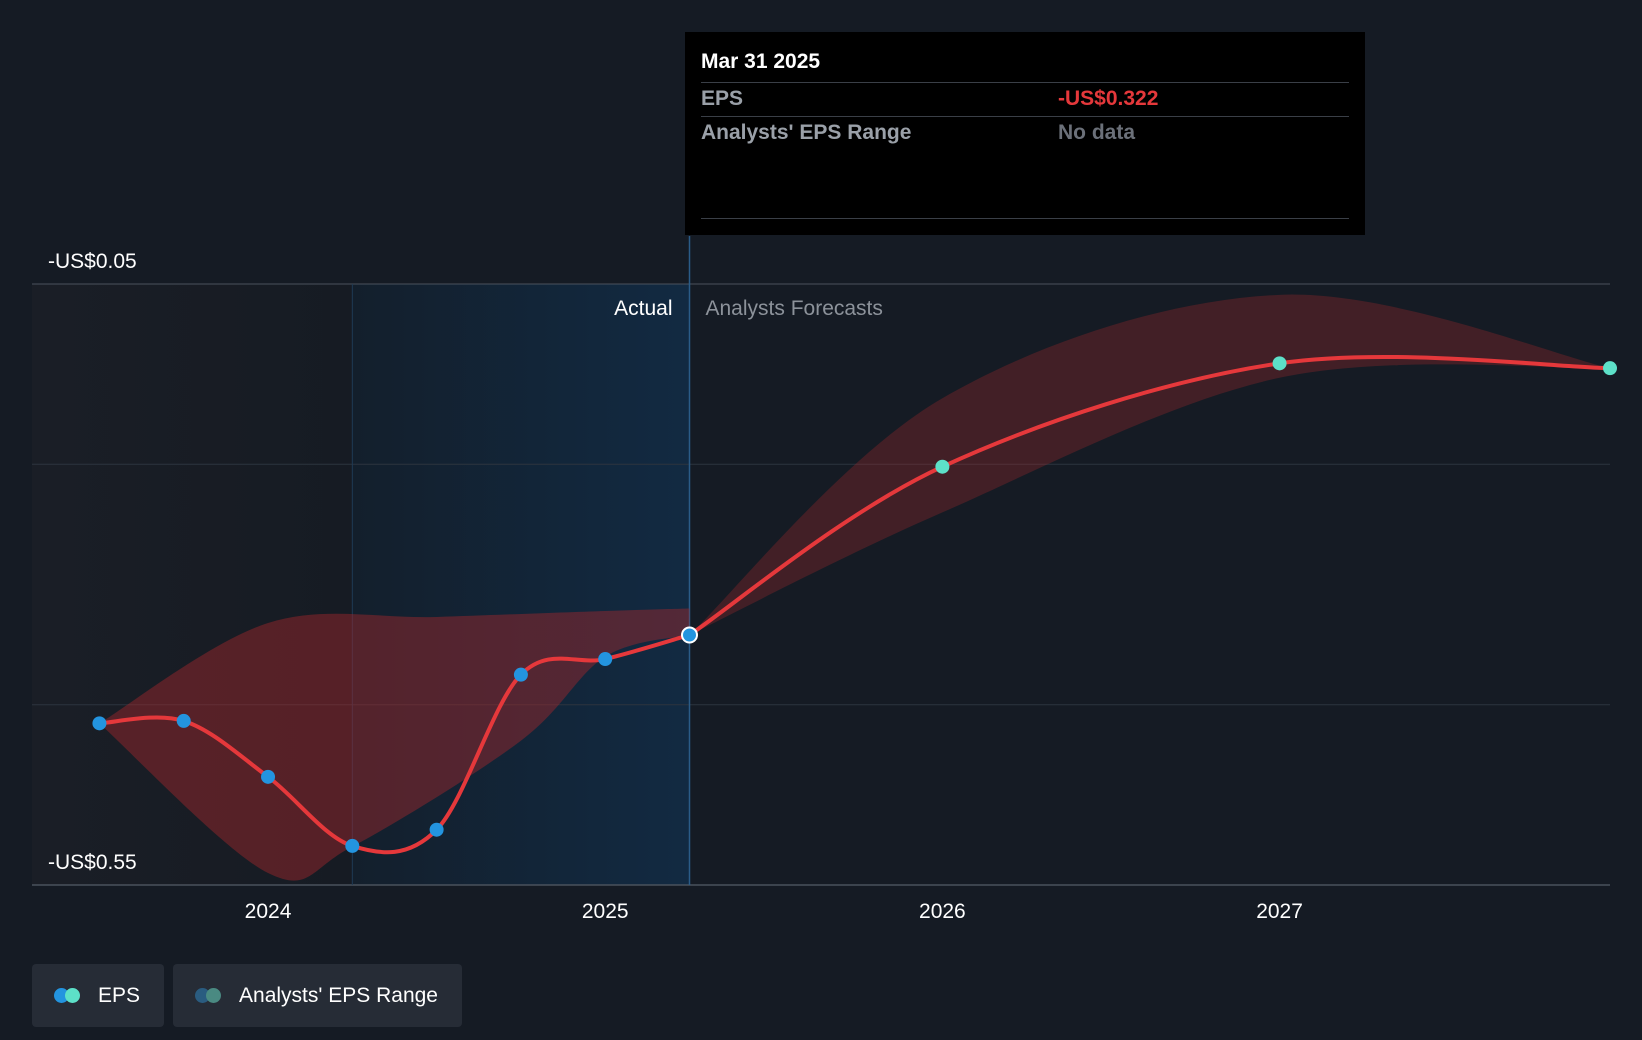 The height and width of the screenshot is (1040, 1642). What do you see at coordinates (605, 911) in the screenshot?
I see `x-tick-label: 2025` at bounding box center [605, 911].